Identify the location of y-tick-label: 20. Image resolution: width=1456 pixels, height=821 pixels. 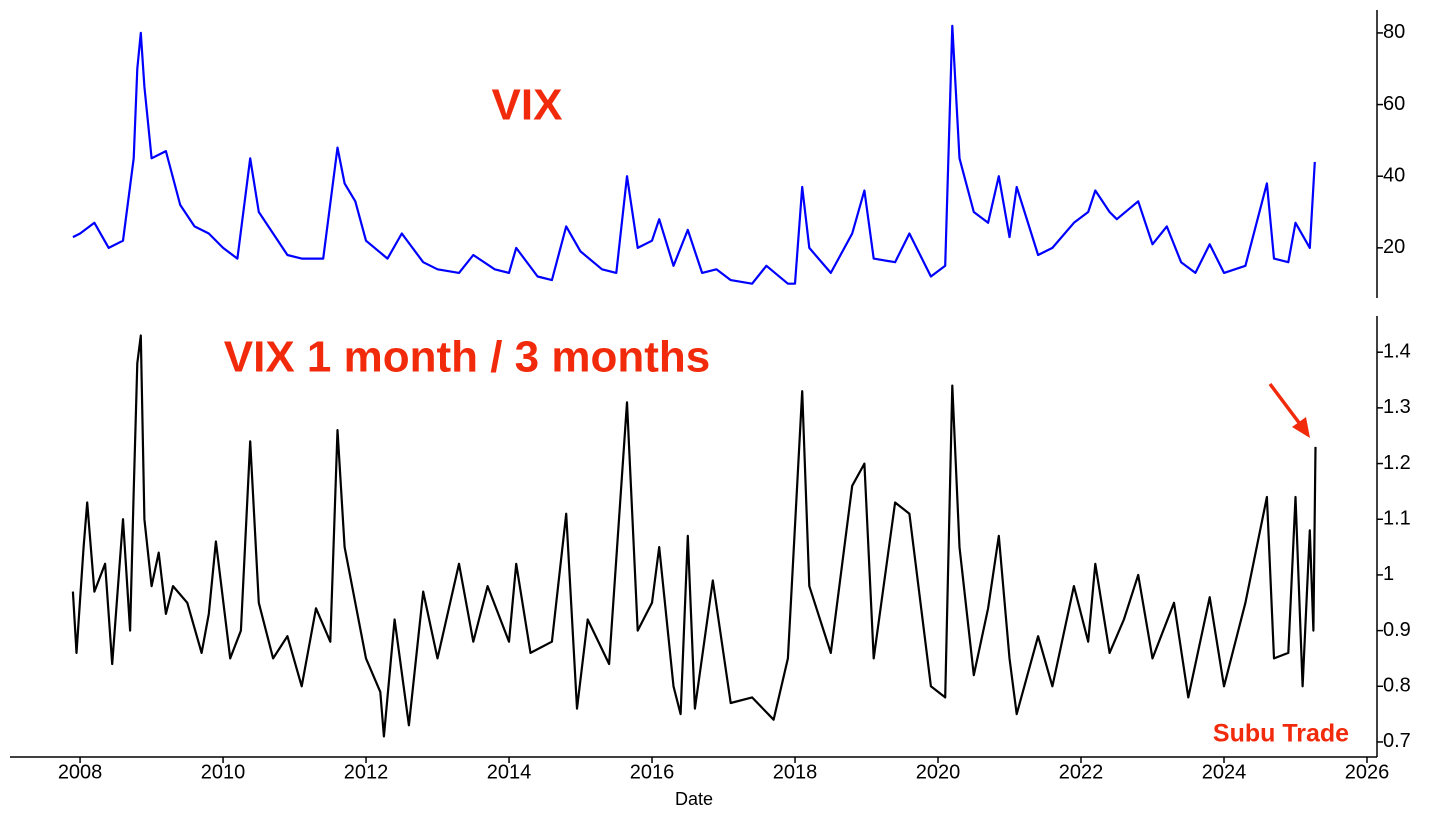
(1394, 247).